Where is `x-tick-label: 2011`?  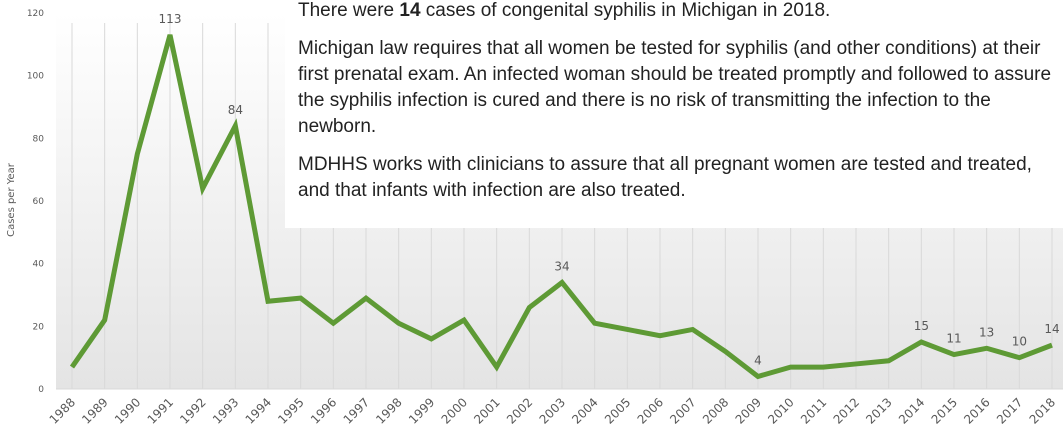
x-tick-label: 2011 is located at coordinates (813, 410).